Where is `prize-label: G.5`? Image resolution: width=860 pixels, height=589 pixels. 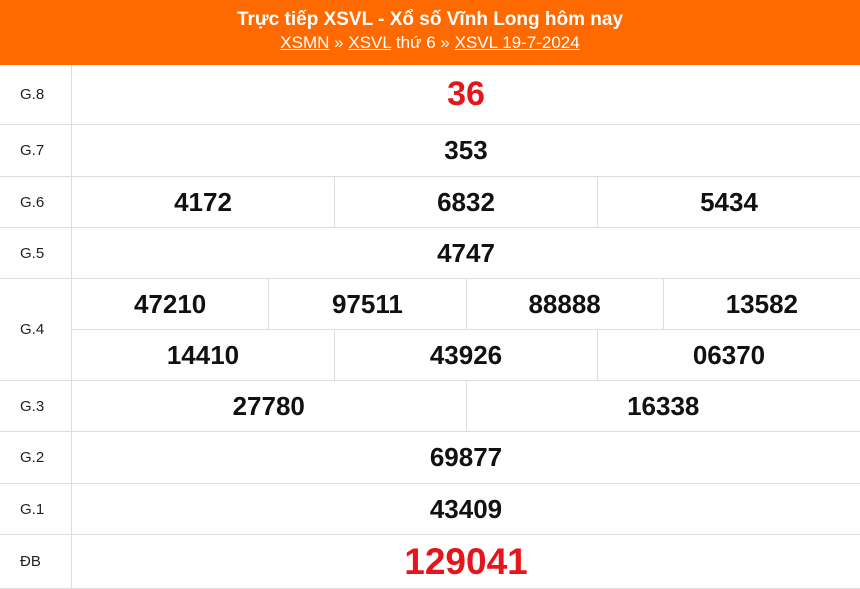 prize-label: G.5 is located at coordinates (36, 253).